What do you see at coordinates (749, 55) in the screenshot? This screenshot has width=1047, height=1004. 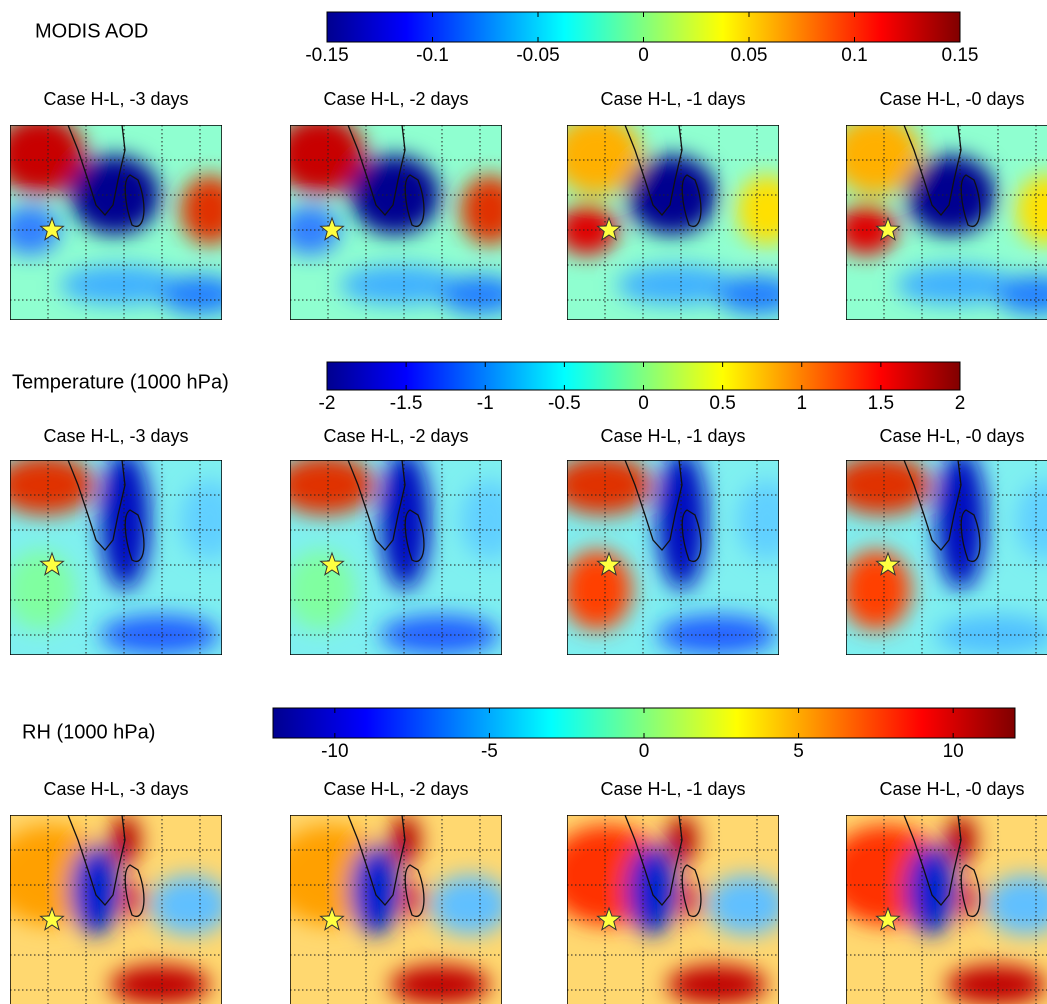 I see `colorbar-tick-label: 0.05` at bounding box center [749, 55].